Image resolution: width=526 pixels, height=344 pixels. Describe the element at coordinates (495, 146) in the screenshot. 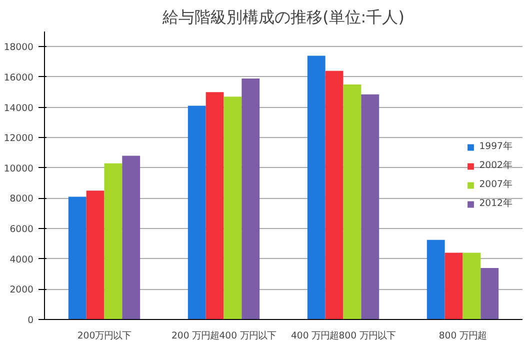

I see `legend-label: 1997年` at that location.